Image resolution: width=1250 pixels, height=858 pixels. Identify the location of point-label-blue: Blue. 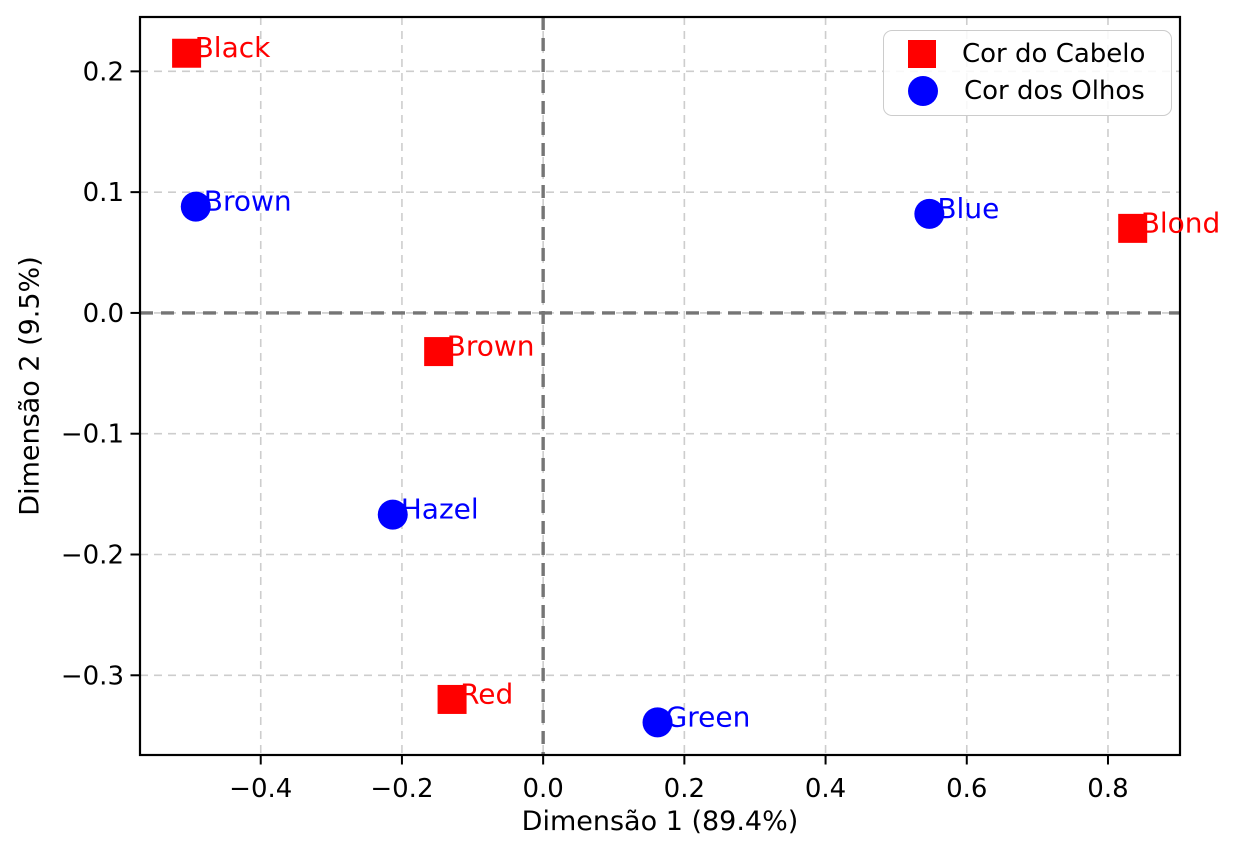
(968, 208).